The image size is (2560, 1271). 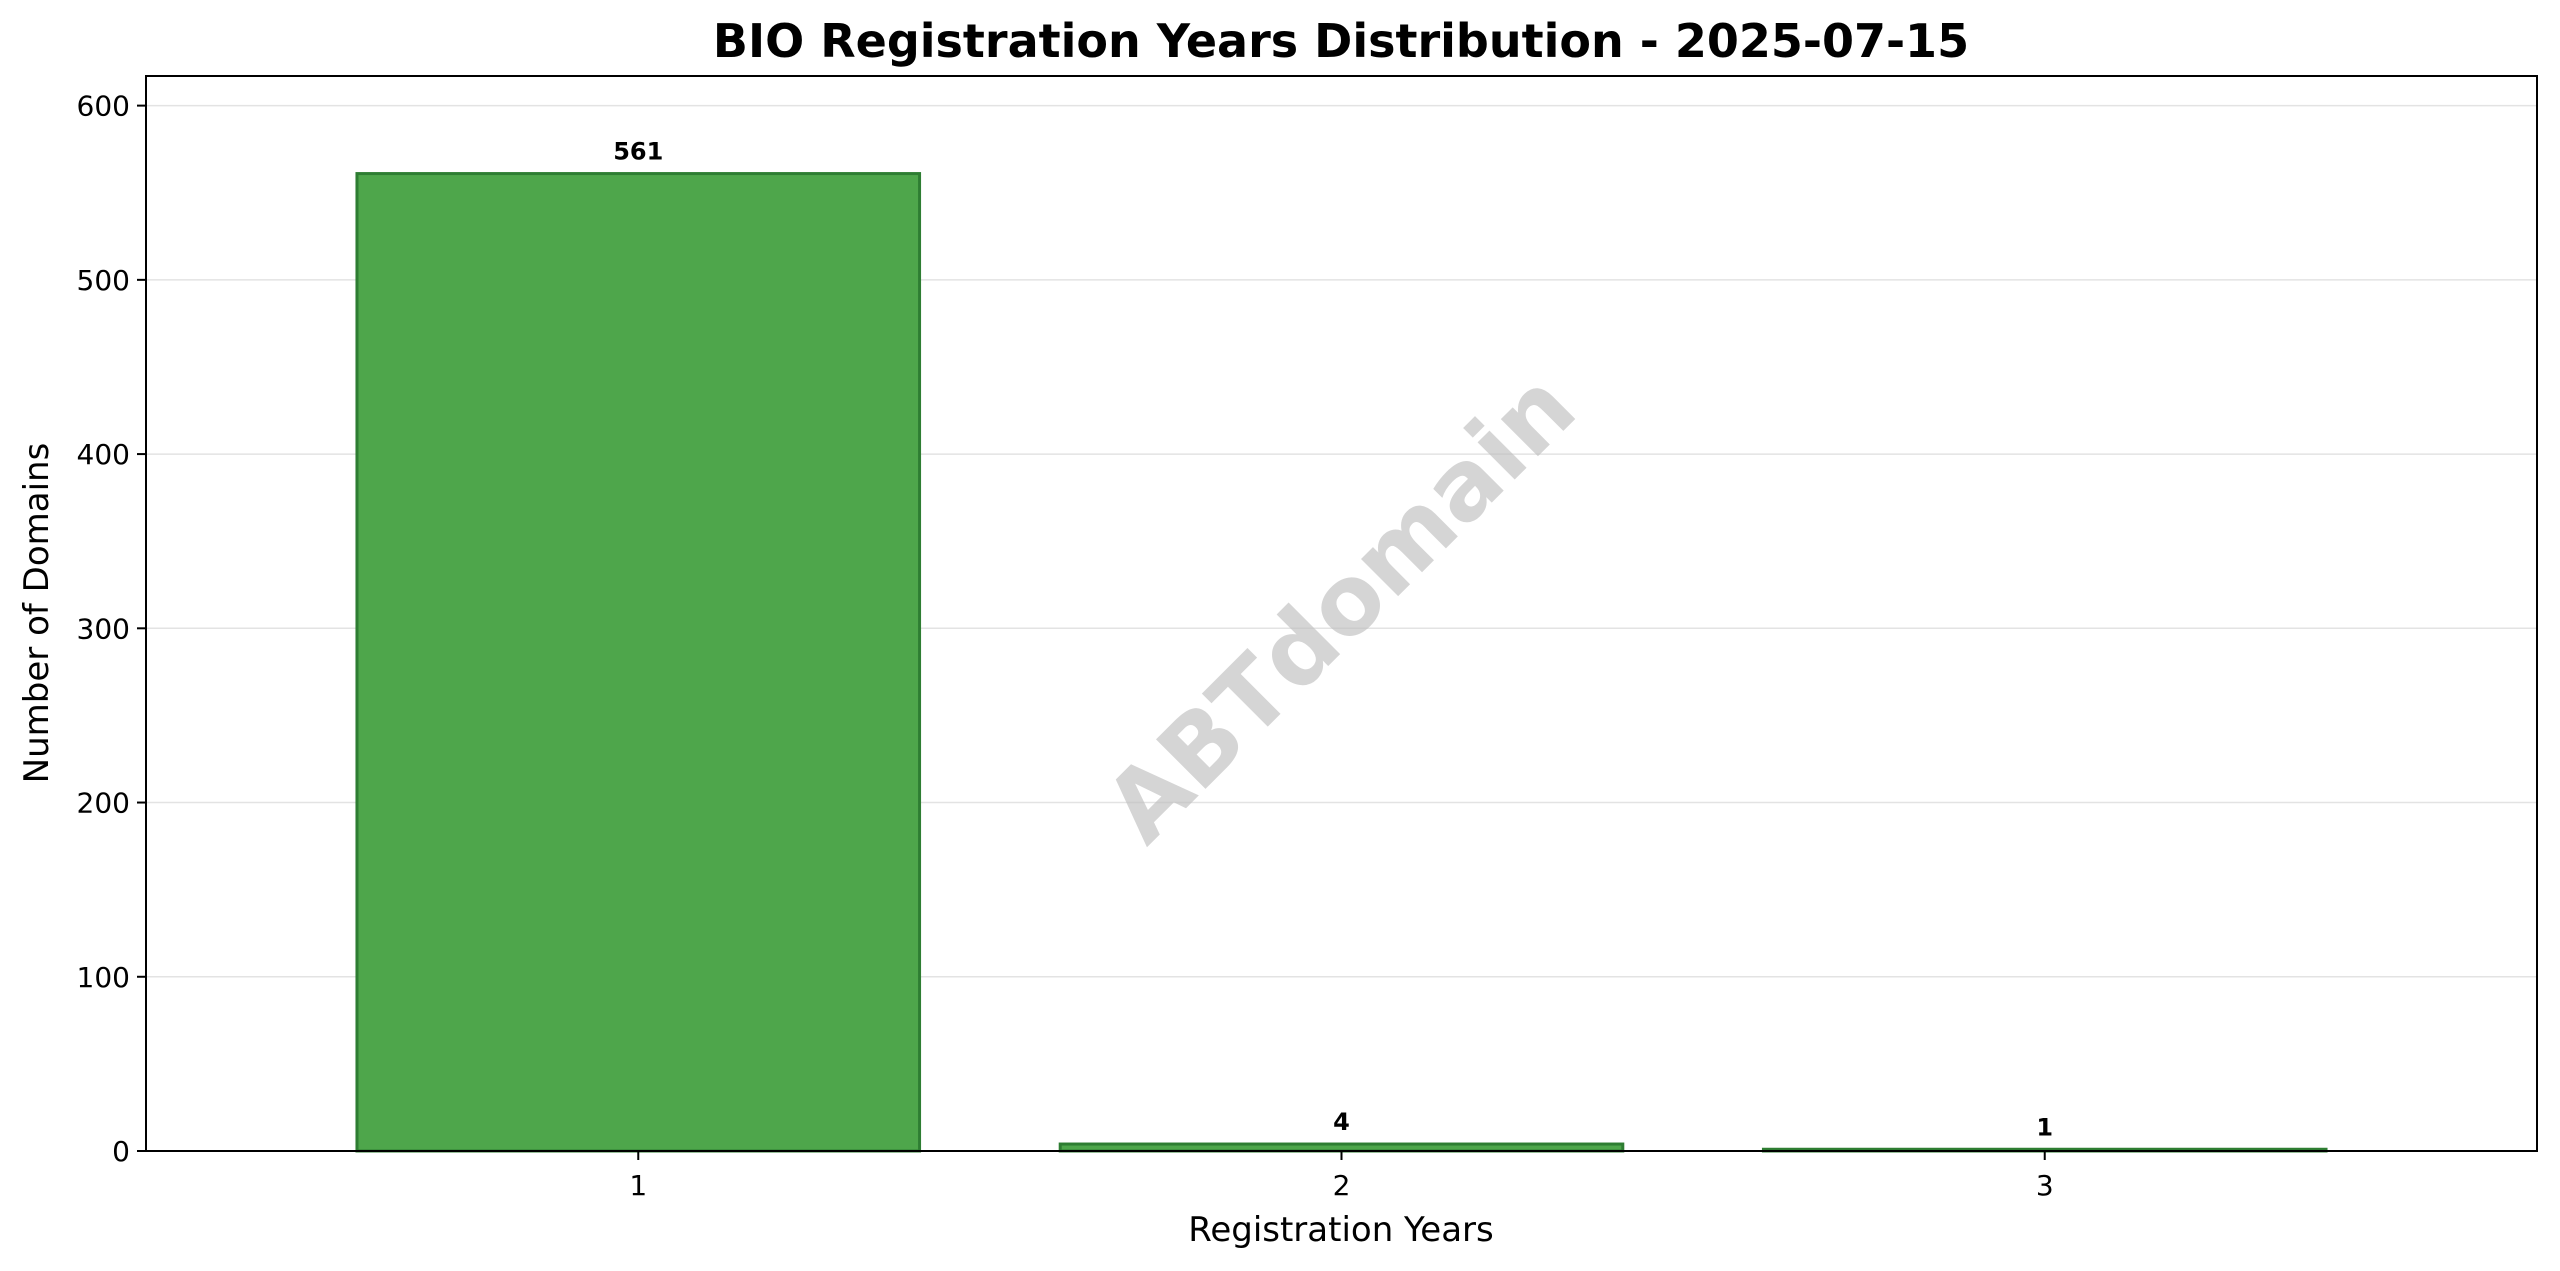 What do you see at coordinates (103, 454) in the screenshot?
I see `y-tick-label: 400` at bounding box center [103, 454].